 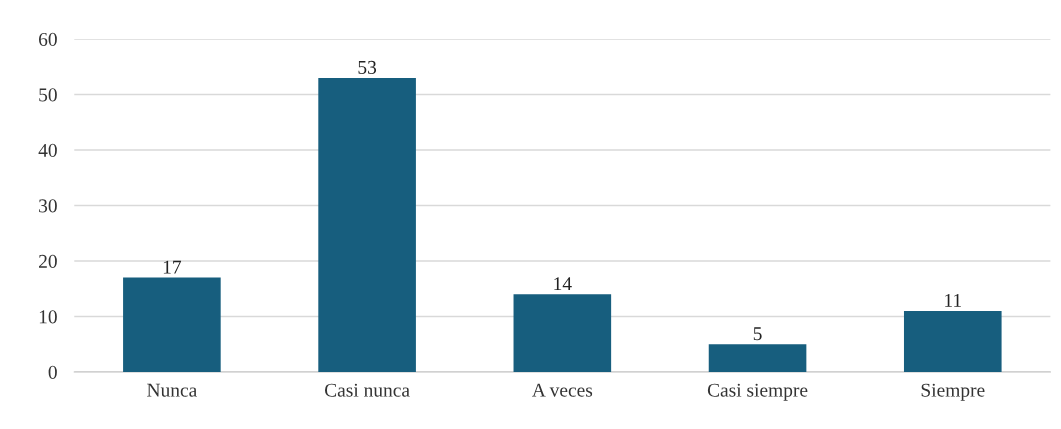 I want to click on data-label: 53, so click(x=367, y=67).